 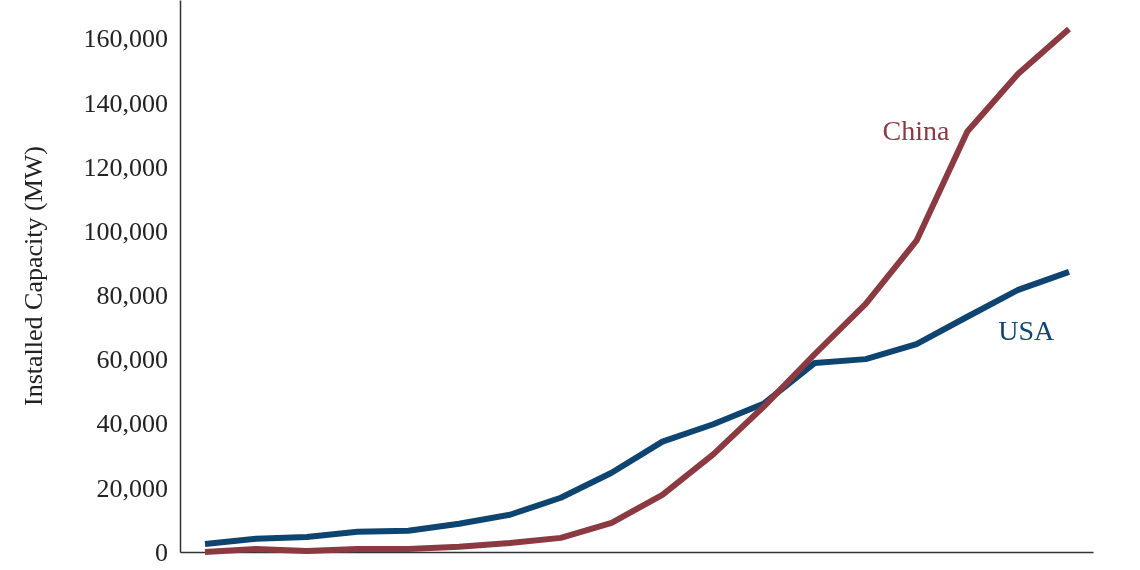 I want to click on y-tick-label: 160,000, so click(x=125, y=39).